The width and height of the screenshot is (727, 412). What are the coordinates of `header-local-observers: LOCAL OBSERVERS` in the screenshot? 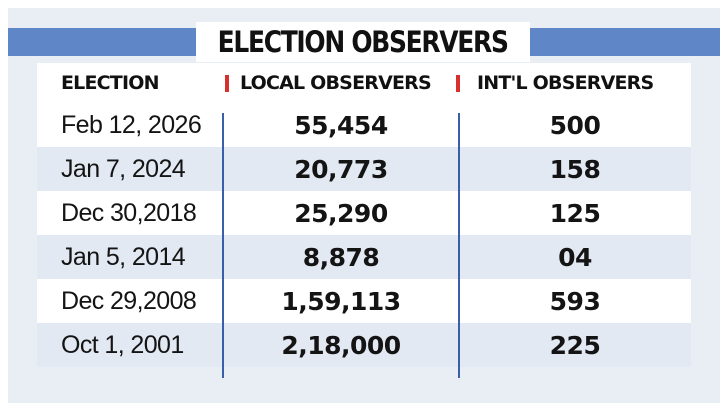 It's located at (336, 83).